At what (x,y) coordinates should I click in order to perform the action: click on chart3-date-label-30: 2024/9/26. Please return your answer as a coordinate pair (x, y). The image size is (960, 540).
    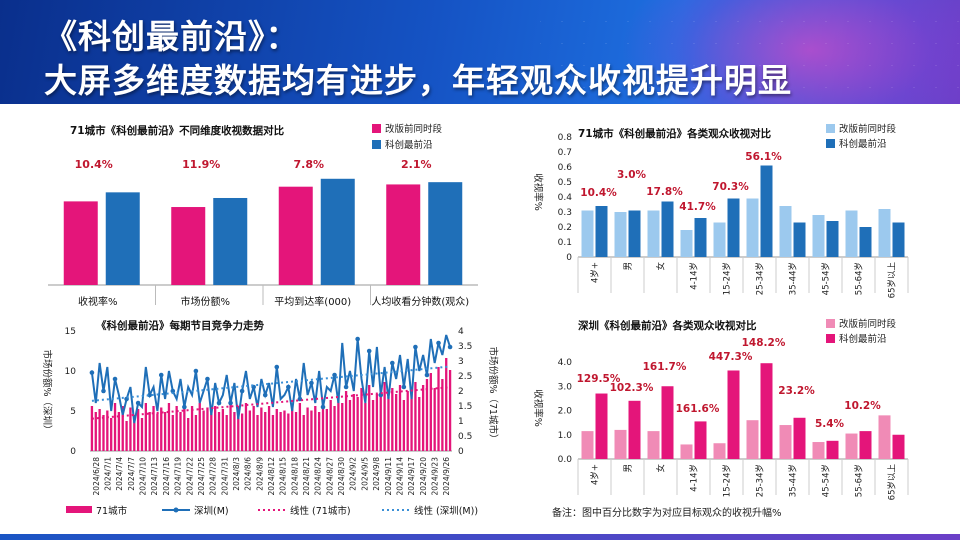
    Looking at the image, I should click on (446, 476).